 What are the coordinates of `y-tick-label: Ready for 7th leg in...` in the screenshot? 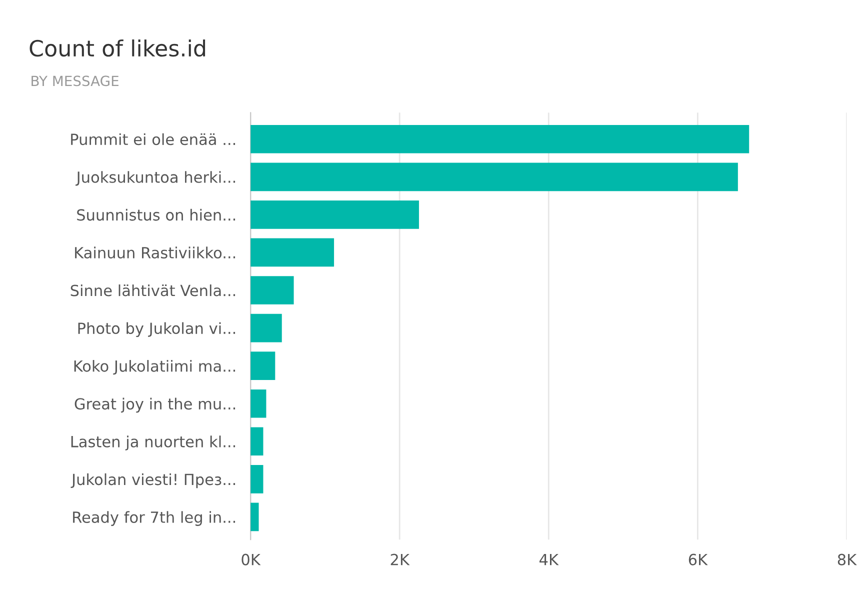 It's located at (154, 518).